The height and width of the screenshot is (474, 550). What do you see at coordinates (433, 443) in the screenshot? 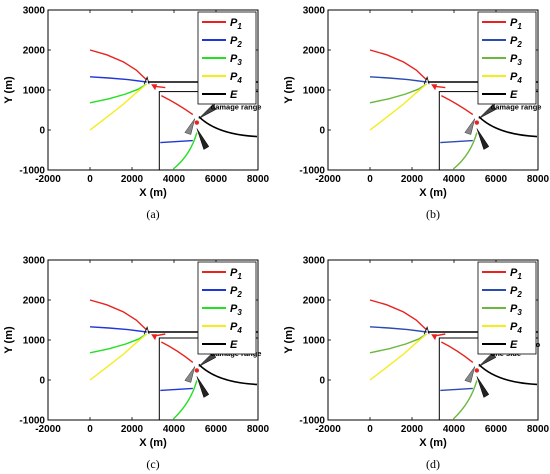
I see `x-axis-label: X (m)` at bounding box center [433, 443].